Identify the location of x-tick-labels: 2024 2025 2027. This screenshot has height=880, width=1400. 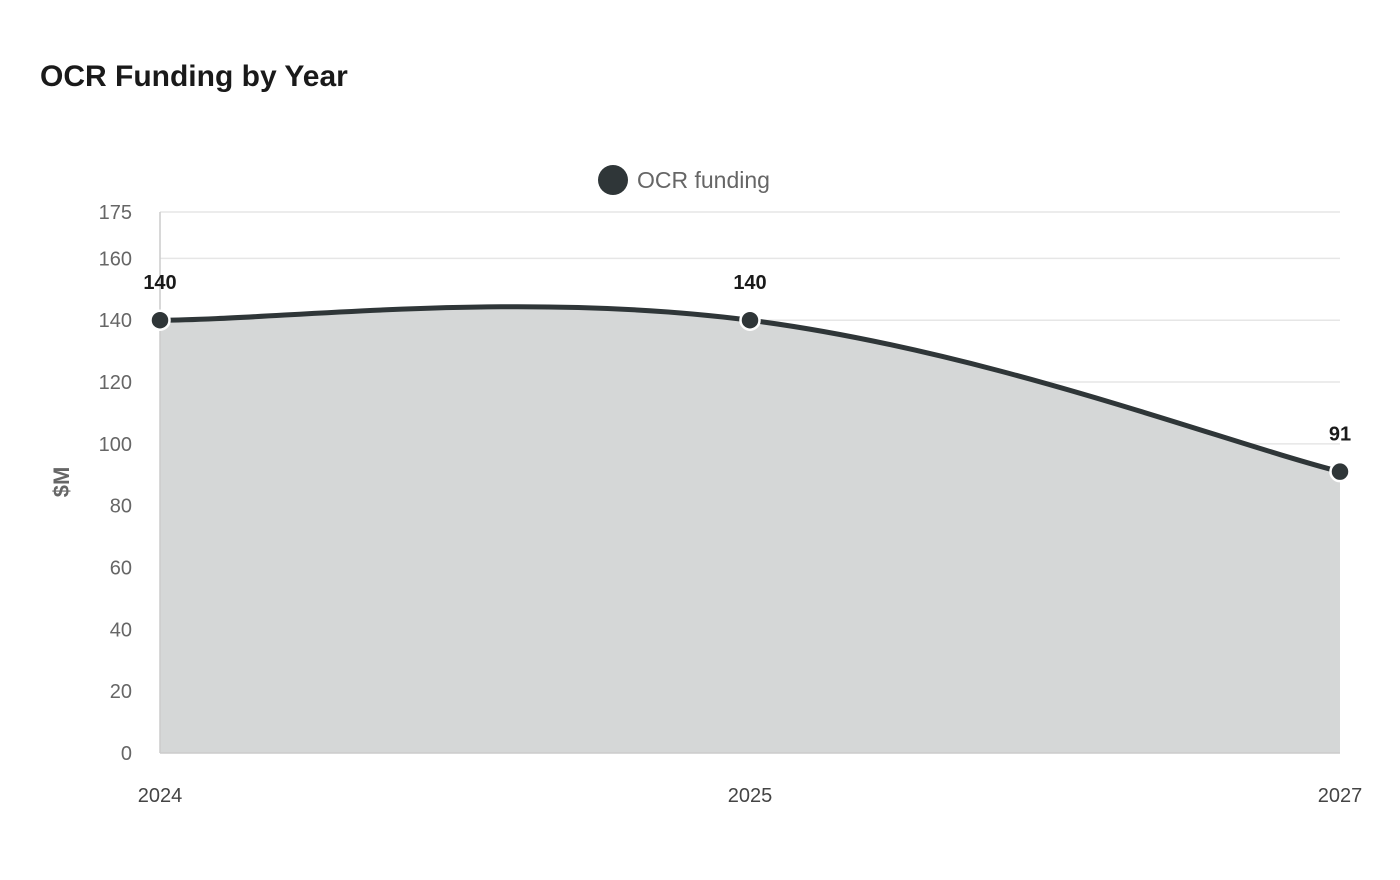
(750, 796).